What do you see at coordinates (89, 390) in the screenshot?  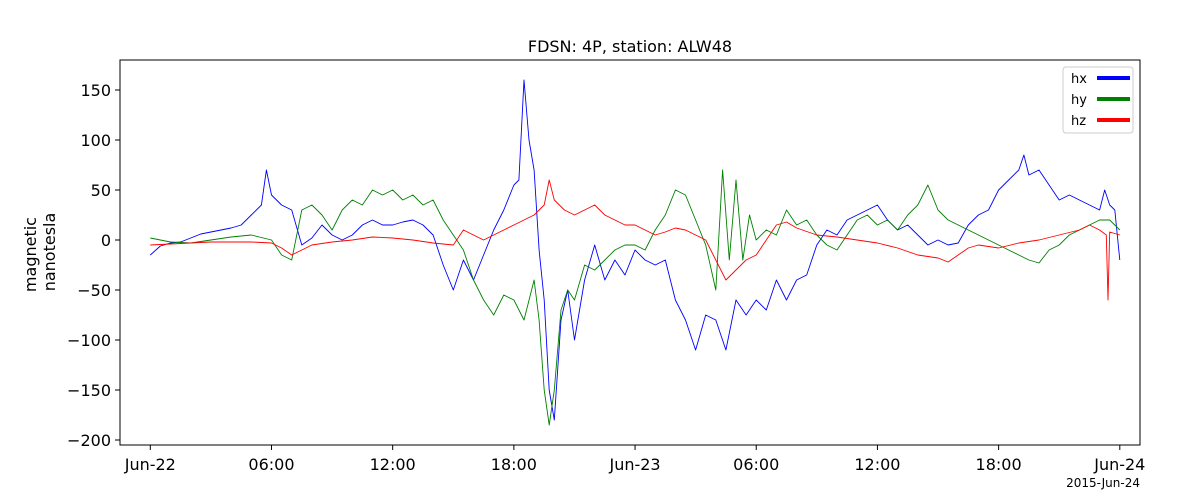 I see `y-tick-label: −150` at bounding box center [89, 390].